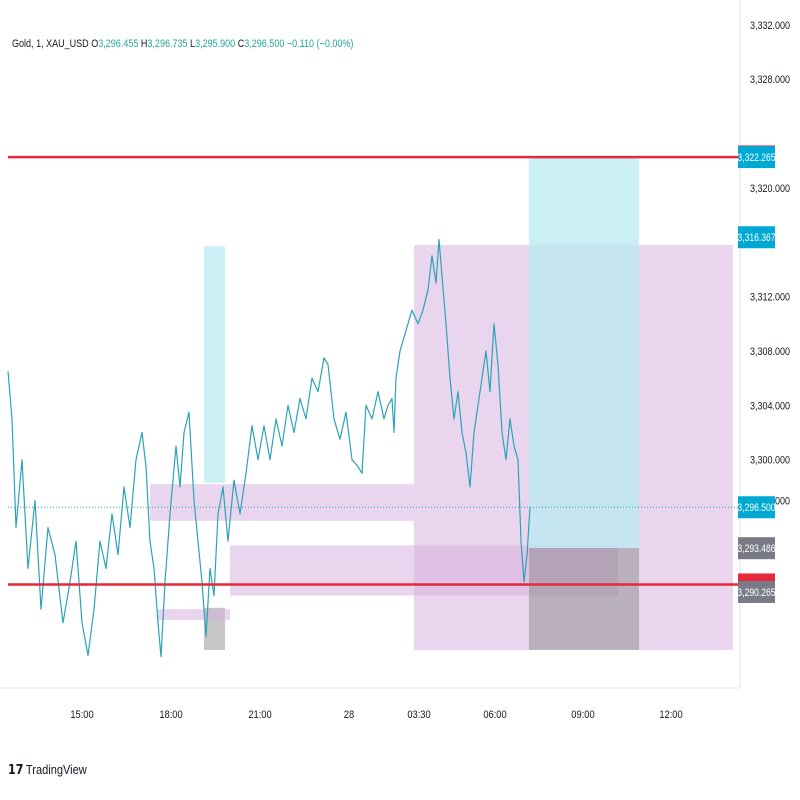 This screenshot has height=800, width=800. Describe the element at coordinates (95, 44) in the screenshot. I see `open-label: O` at that location.